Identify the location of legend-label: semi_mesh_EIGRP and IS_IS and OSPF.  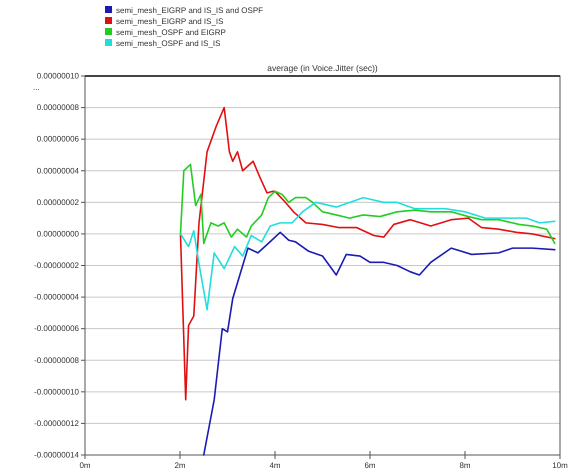
(190, 10).